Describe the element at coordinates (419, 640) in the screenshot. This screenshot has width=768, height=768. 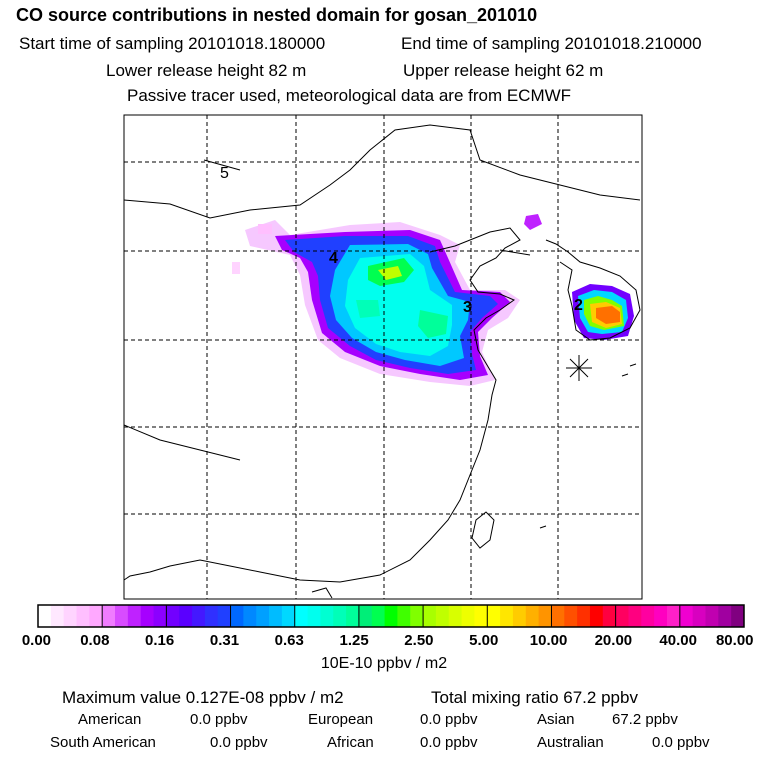
I see `colorbar-tick-label: 2.50` at that location.